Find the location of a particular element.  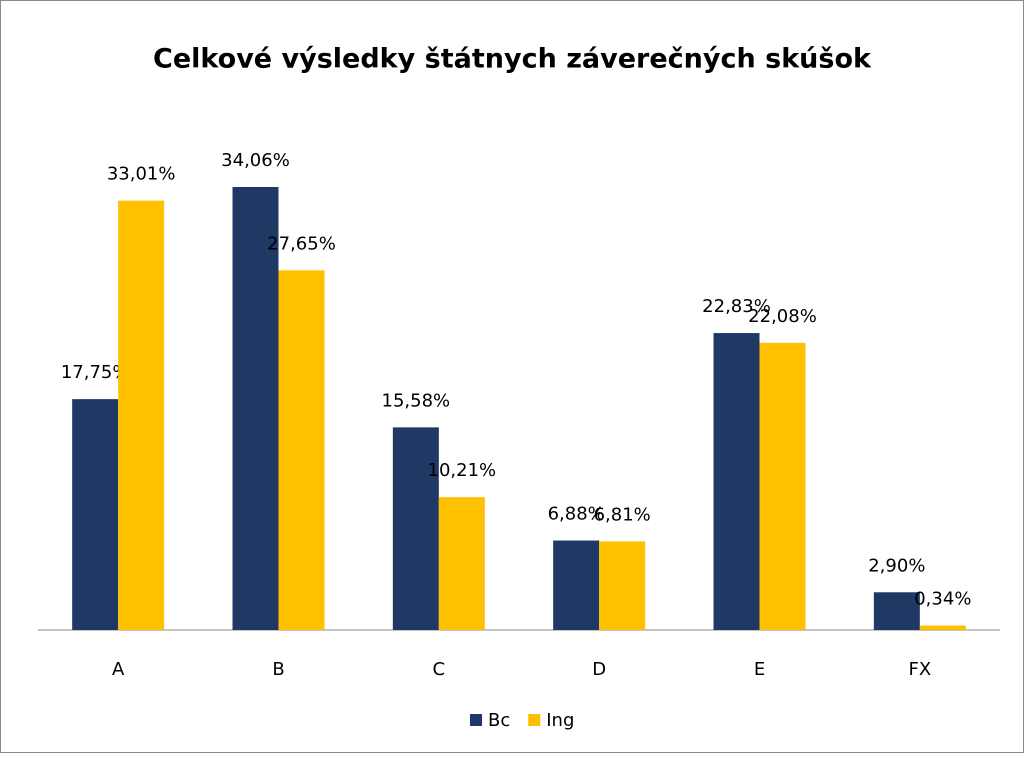

data-label: 0,34% is located at coordinates (942, 599).